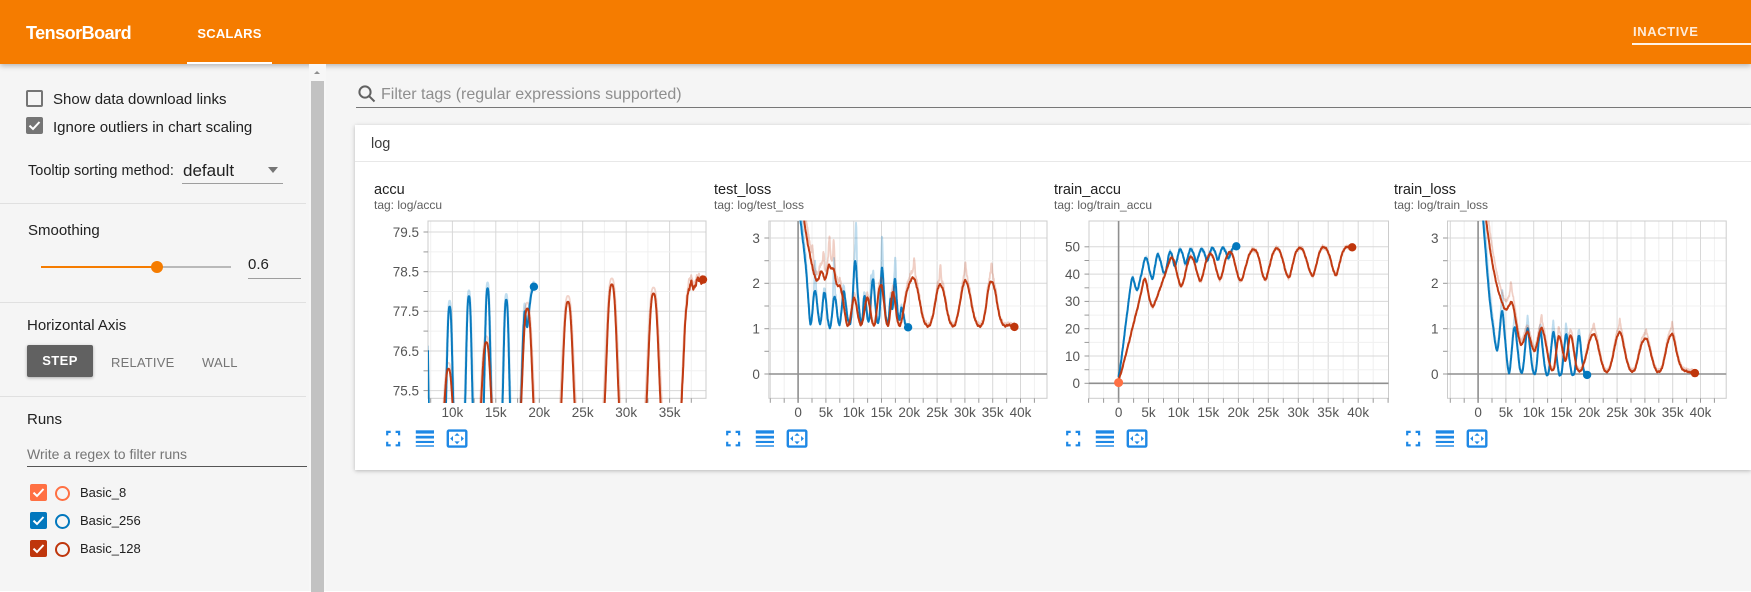 The width and height of the screenshot is (1751, 592). What do you see at coordinates (1072, 247) in the screenshot?
I see `svg-text: 50` at bounding box center [1072, 247].